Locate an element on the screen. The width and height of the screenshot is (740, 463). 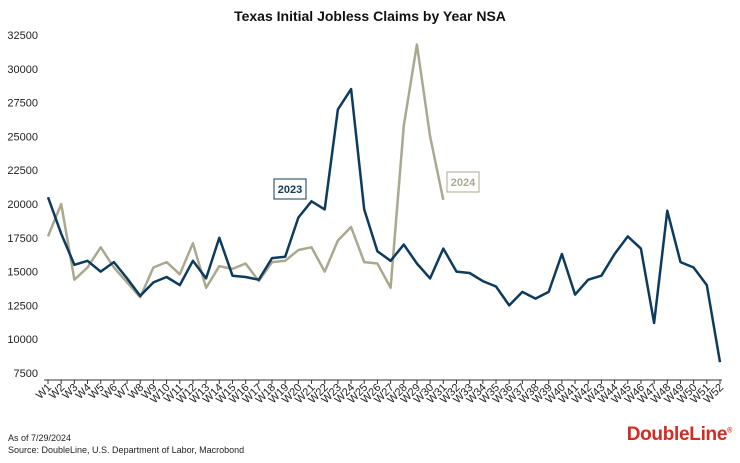
y-tick-label: 17500 is located at coordinates (22, 239).